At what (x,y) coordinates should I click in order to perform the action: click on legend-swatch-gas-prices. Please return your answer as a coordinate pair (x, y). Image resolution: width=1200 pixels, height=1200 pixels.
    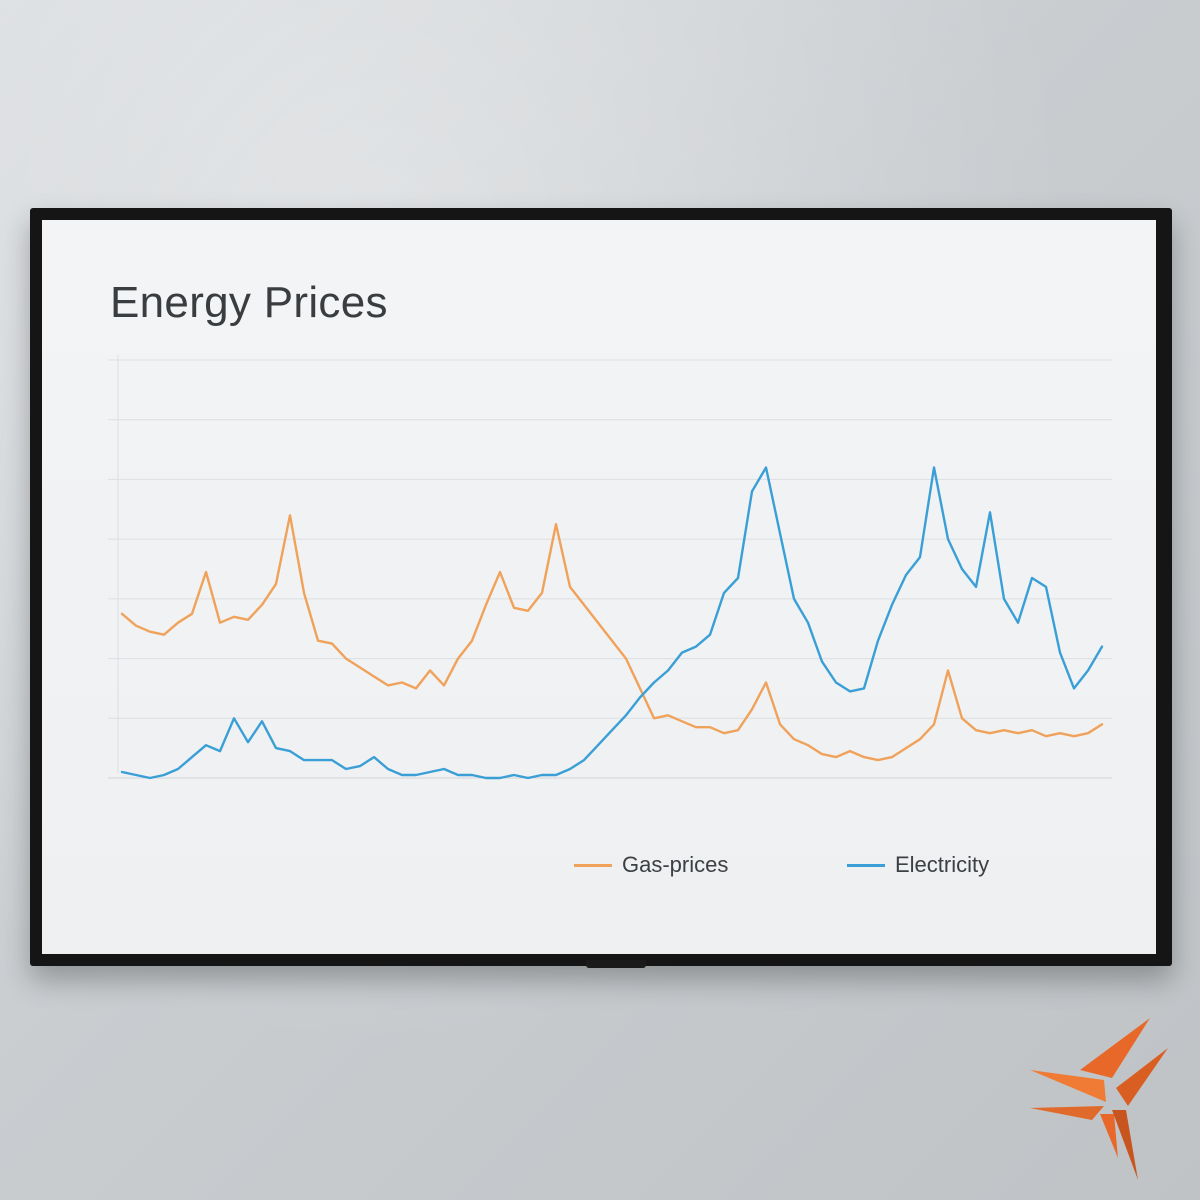
    Looking at the image, I should click on (593, 865).